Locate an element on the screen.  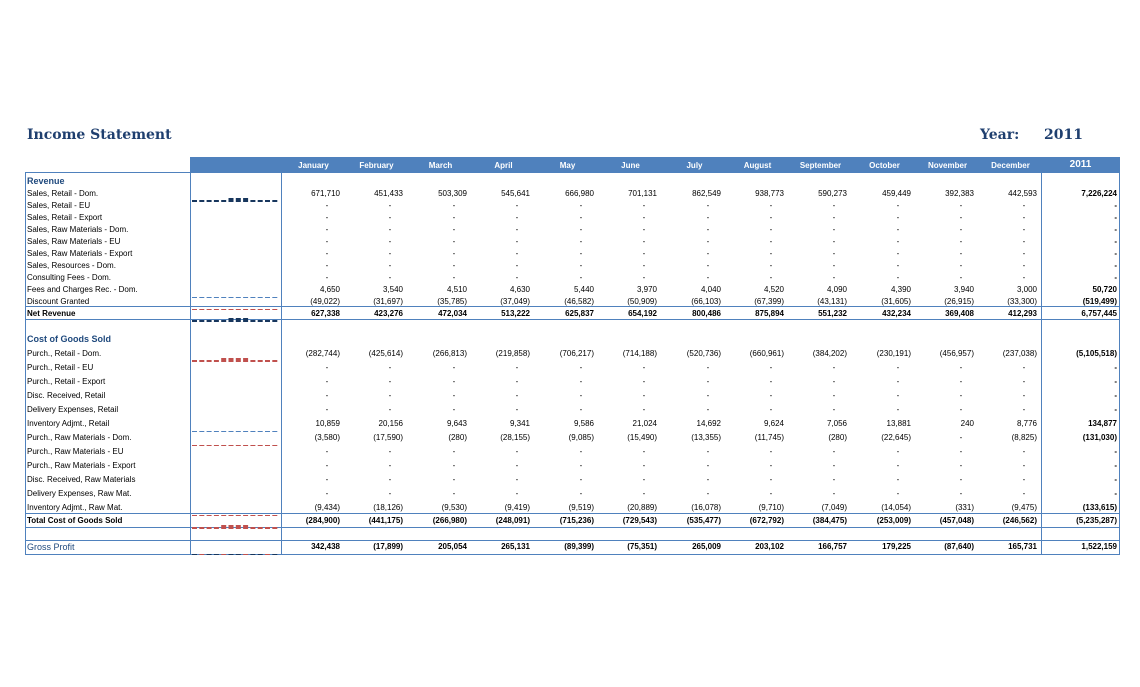
table-rule-net-revenue-bottom is located at coordinates (572, 319).